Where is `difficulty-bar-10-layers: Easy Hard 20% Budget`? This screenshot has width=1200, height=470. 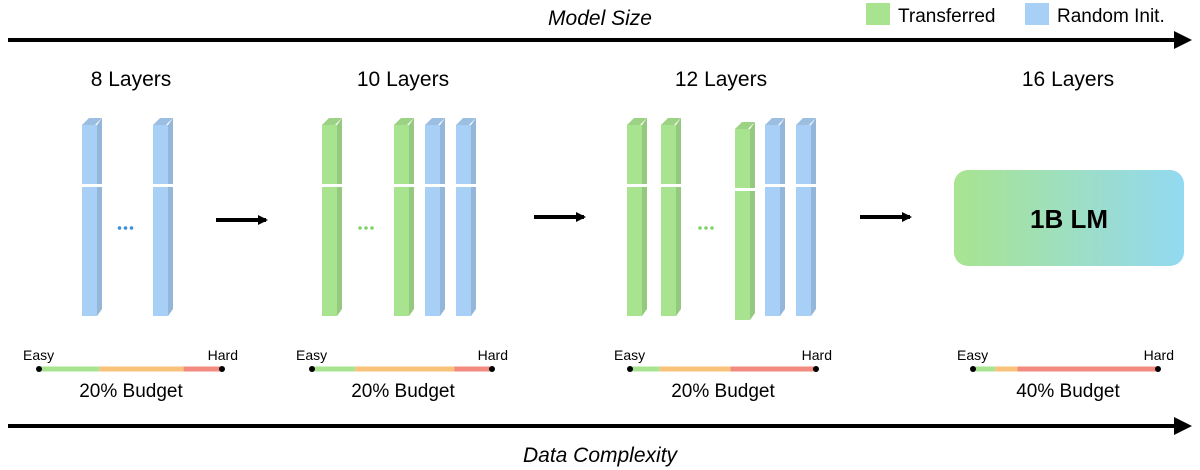
difficulty-bar-10-layers: Easy Hard 20% Budget is located at coordinates (402, 374).